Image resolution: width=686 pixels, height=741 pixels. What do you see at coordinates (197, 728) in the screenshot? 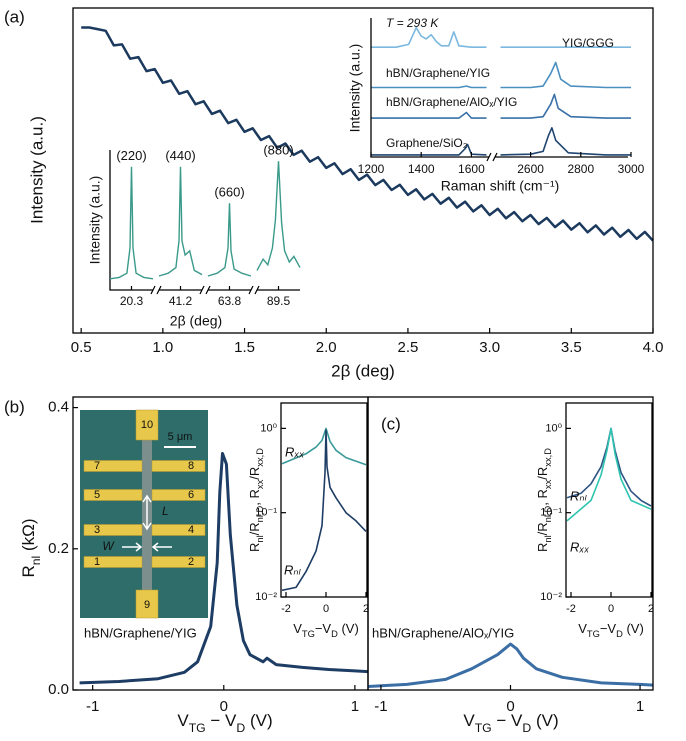
I see `x-axis-label-part: TG` at bounding box center [197, 728].